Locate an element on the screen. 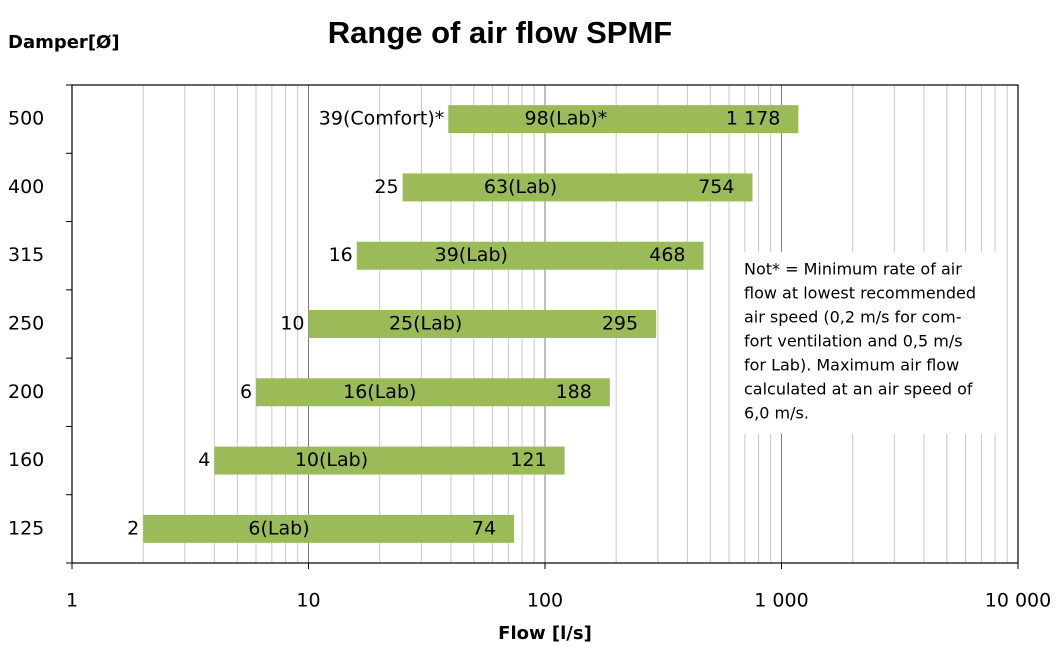  lab-label: 98(Lab)* is located at coordinates (566, 119).